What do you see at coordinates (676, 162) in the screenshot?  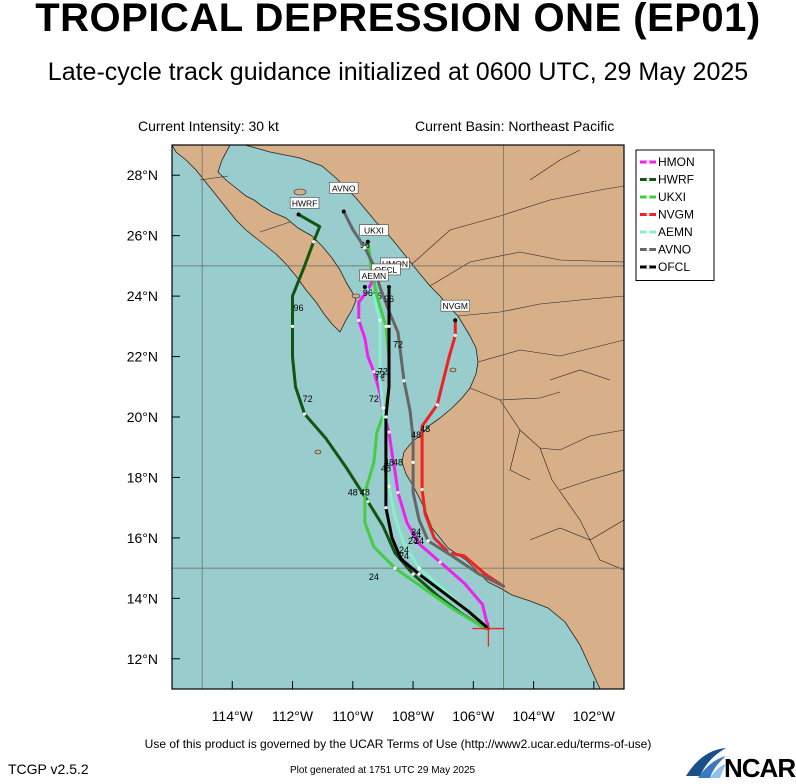 I see `legend-label-hmon: HMON` at bounding box center [676, 162].